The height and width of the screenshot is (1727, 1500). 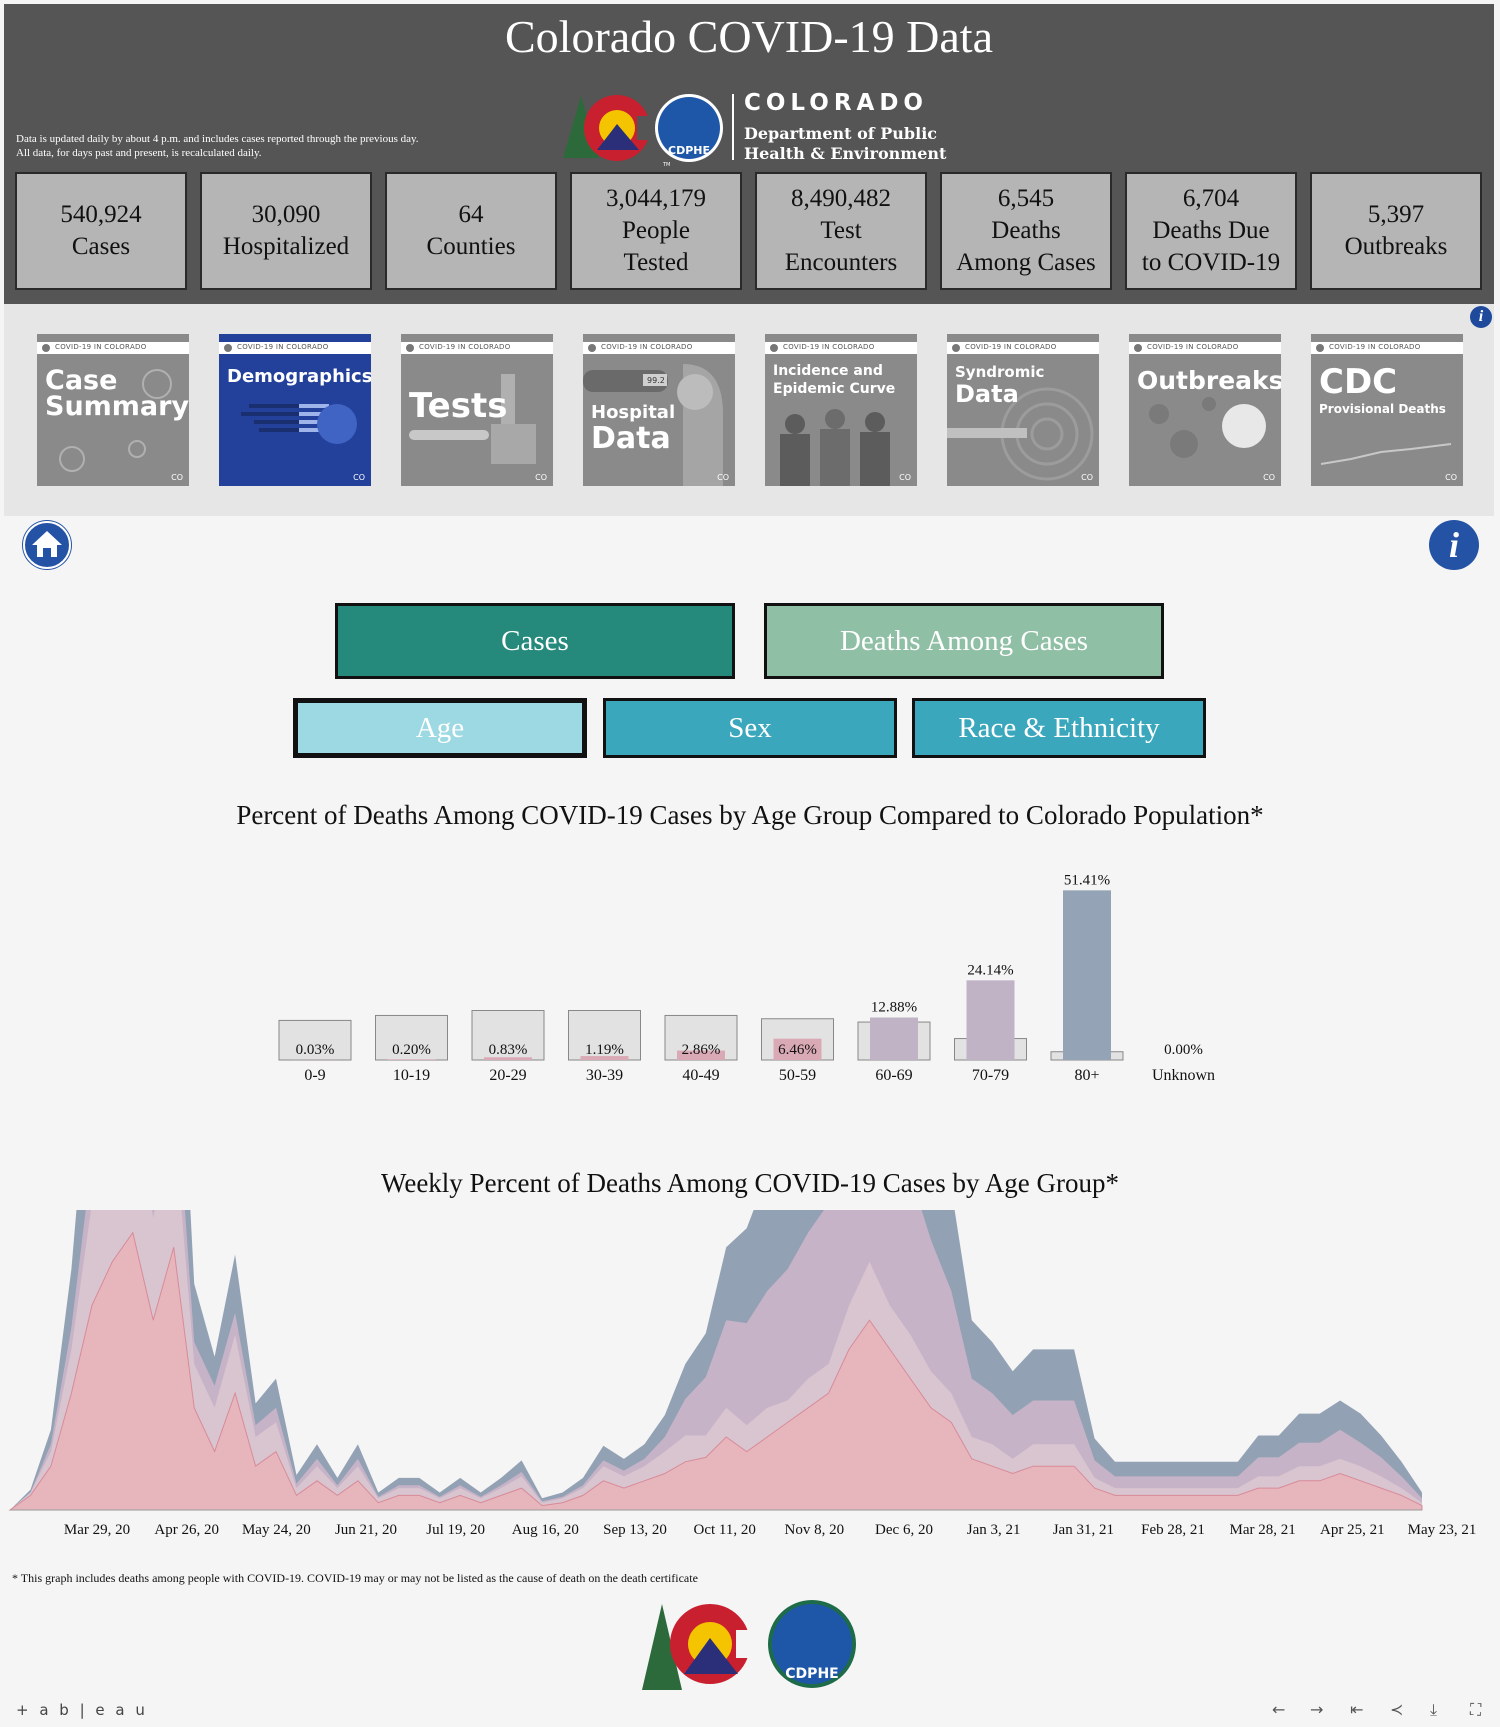 I want to click on thermometer-target-icon, so click(x=1020, y=434).